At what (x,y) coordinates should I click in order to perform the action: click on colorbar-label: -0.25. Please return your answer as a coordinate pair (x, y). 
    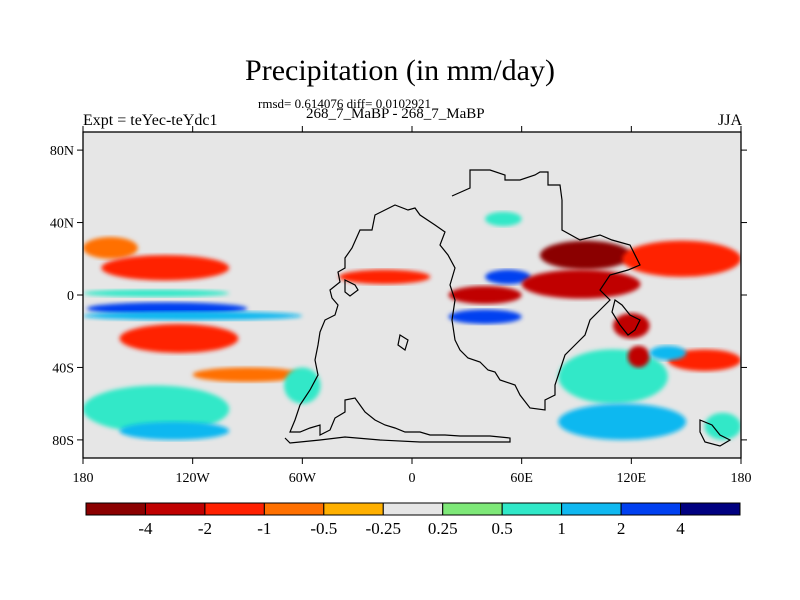
    Looking at the image, I should click on (383, 528).